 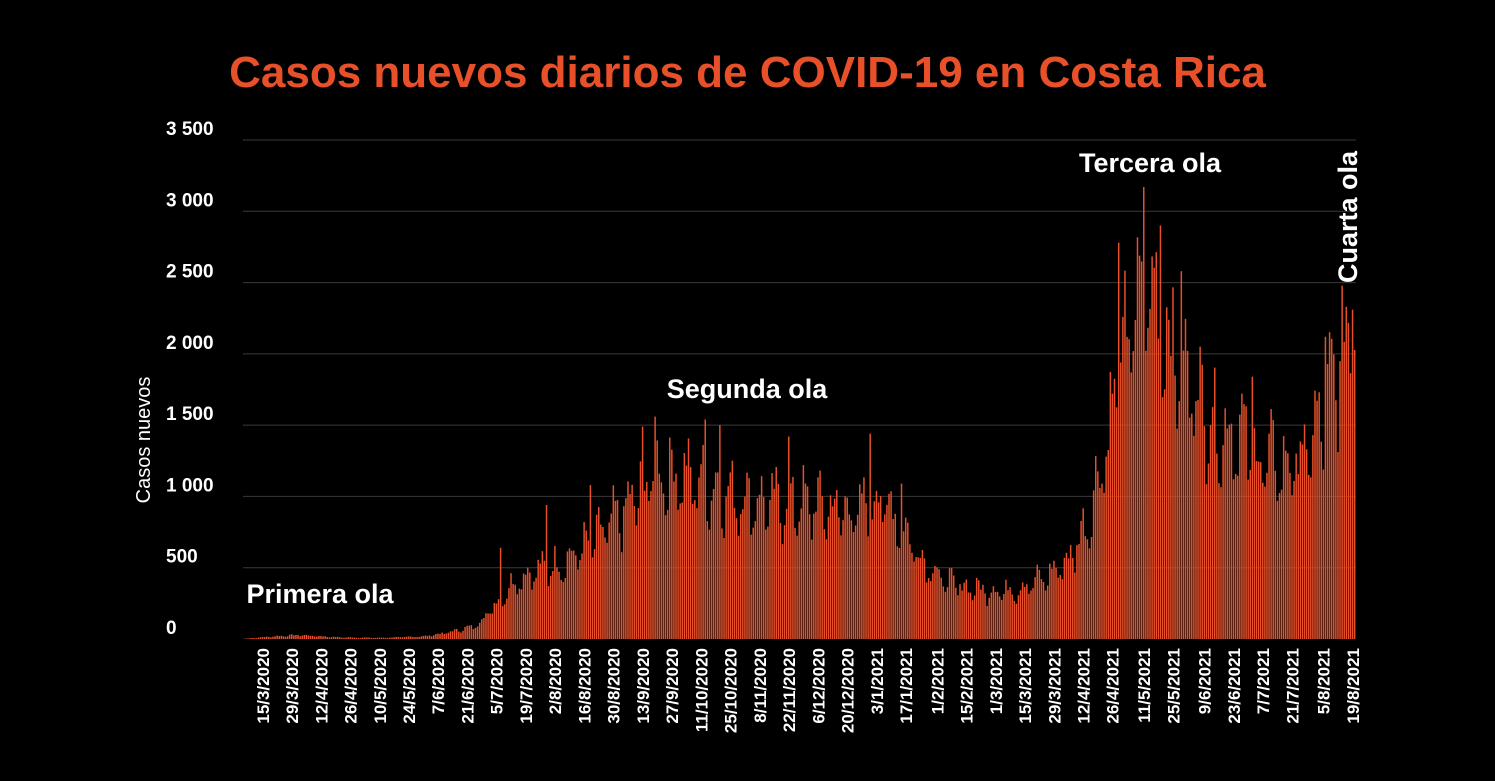 What do you see at coordinates (555, 681) in the screenshot?
I see `x-tick-label: 2/8/2020` at bounding box center [555, 681].